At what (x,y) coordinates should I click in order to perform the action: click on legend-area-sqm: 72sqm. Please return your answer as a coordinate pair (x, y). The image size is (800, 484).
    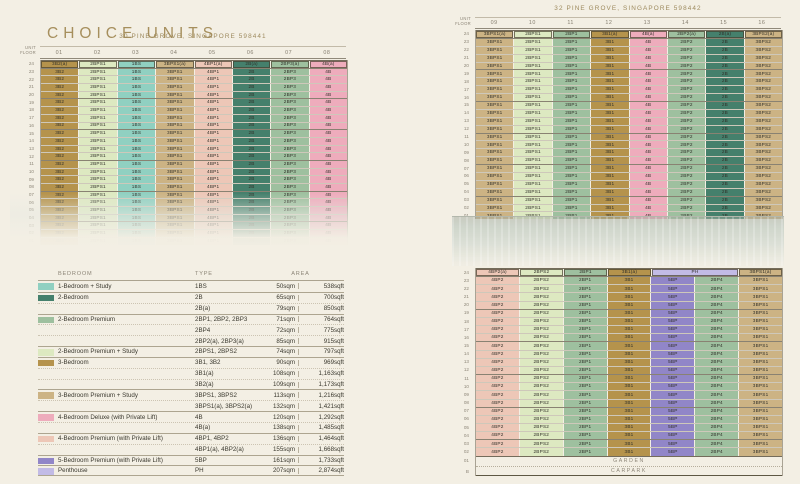
    Looking at the image, I should click on (285, 330).